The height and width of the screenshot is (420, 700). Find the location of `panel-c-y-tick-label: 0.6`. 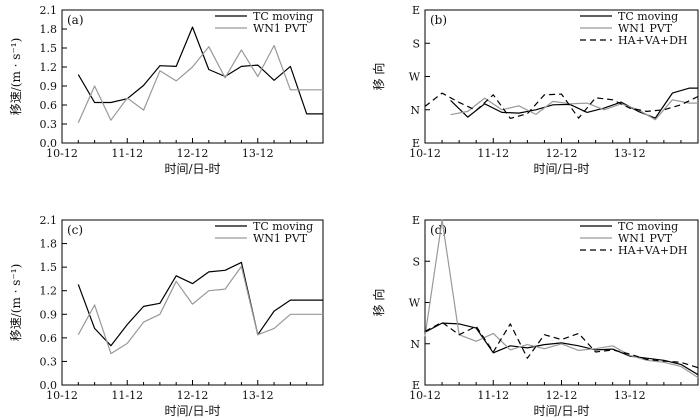

panel-c-y-tick-label: 0.6 is located at coordinates (49, 338).